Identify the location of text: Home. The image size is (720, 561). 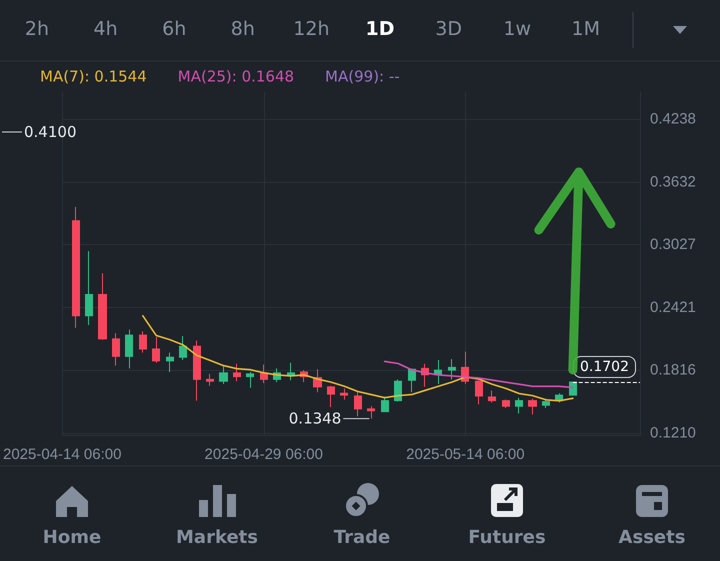
(72, 537).